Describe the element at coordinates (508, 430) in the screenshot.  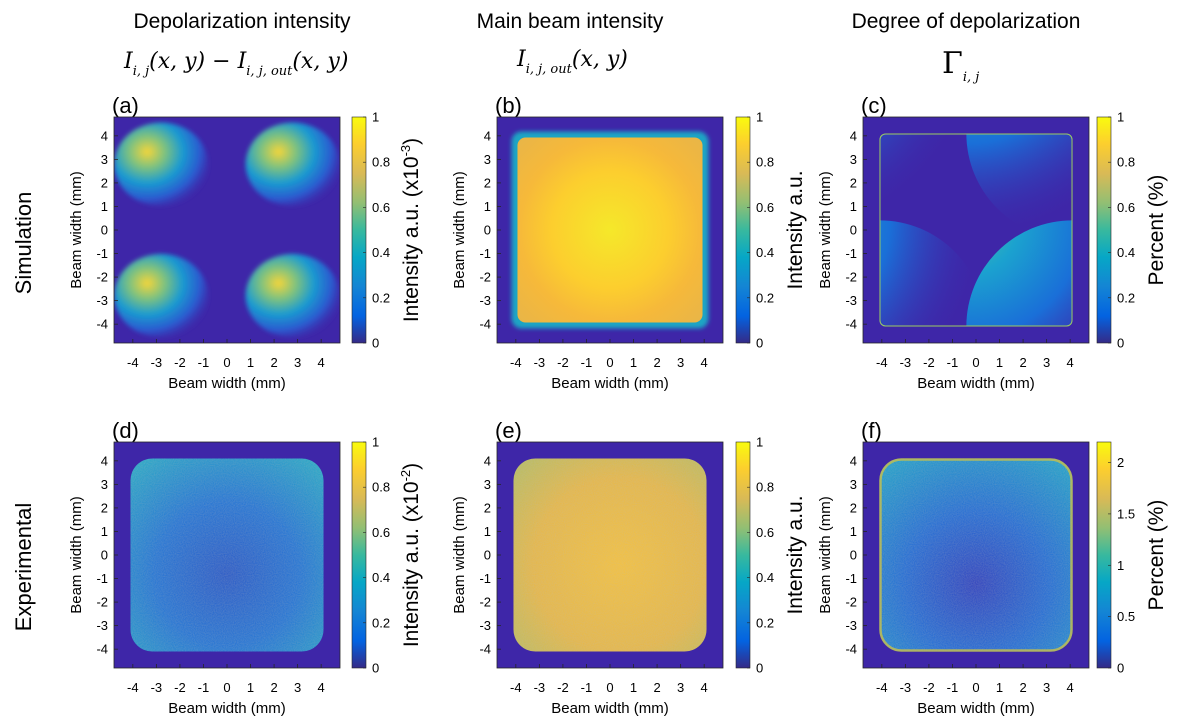
I see `panel-letter: (e)` at that location.